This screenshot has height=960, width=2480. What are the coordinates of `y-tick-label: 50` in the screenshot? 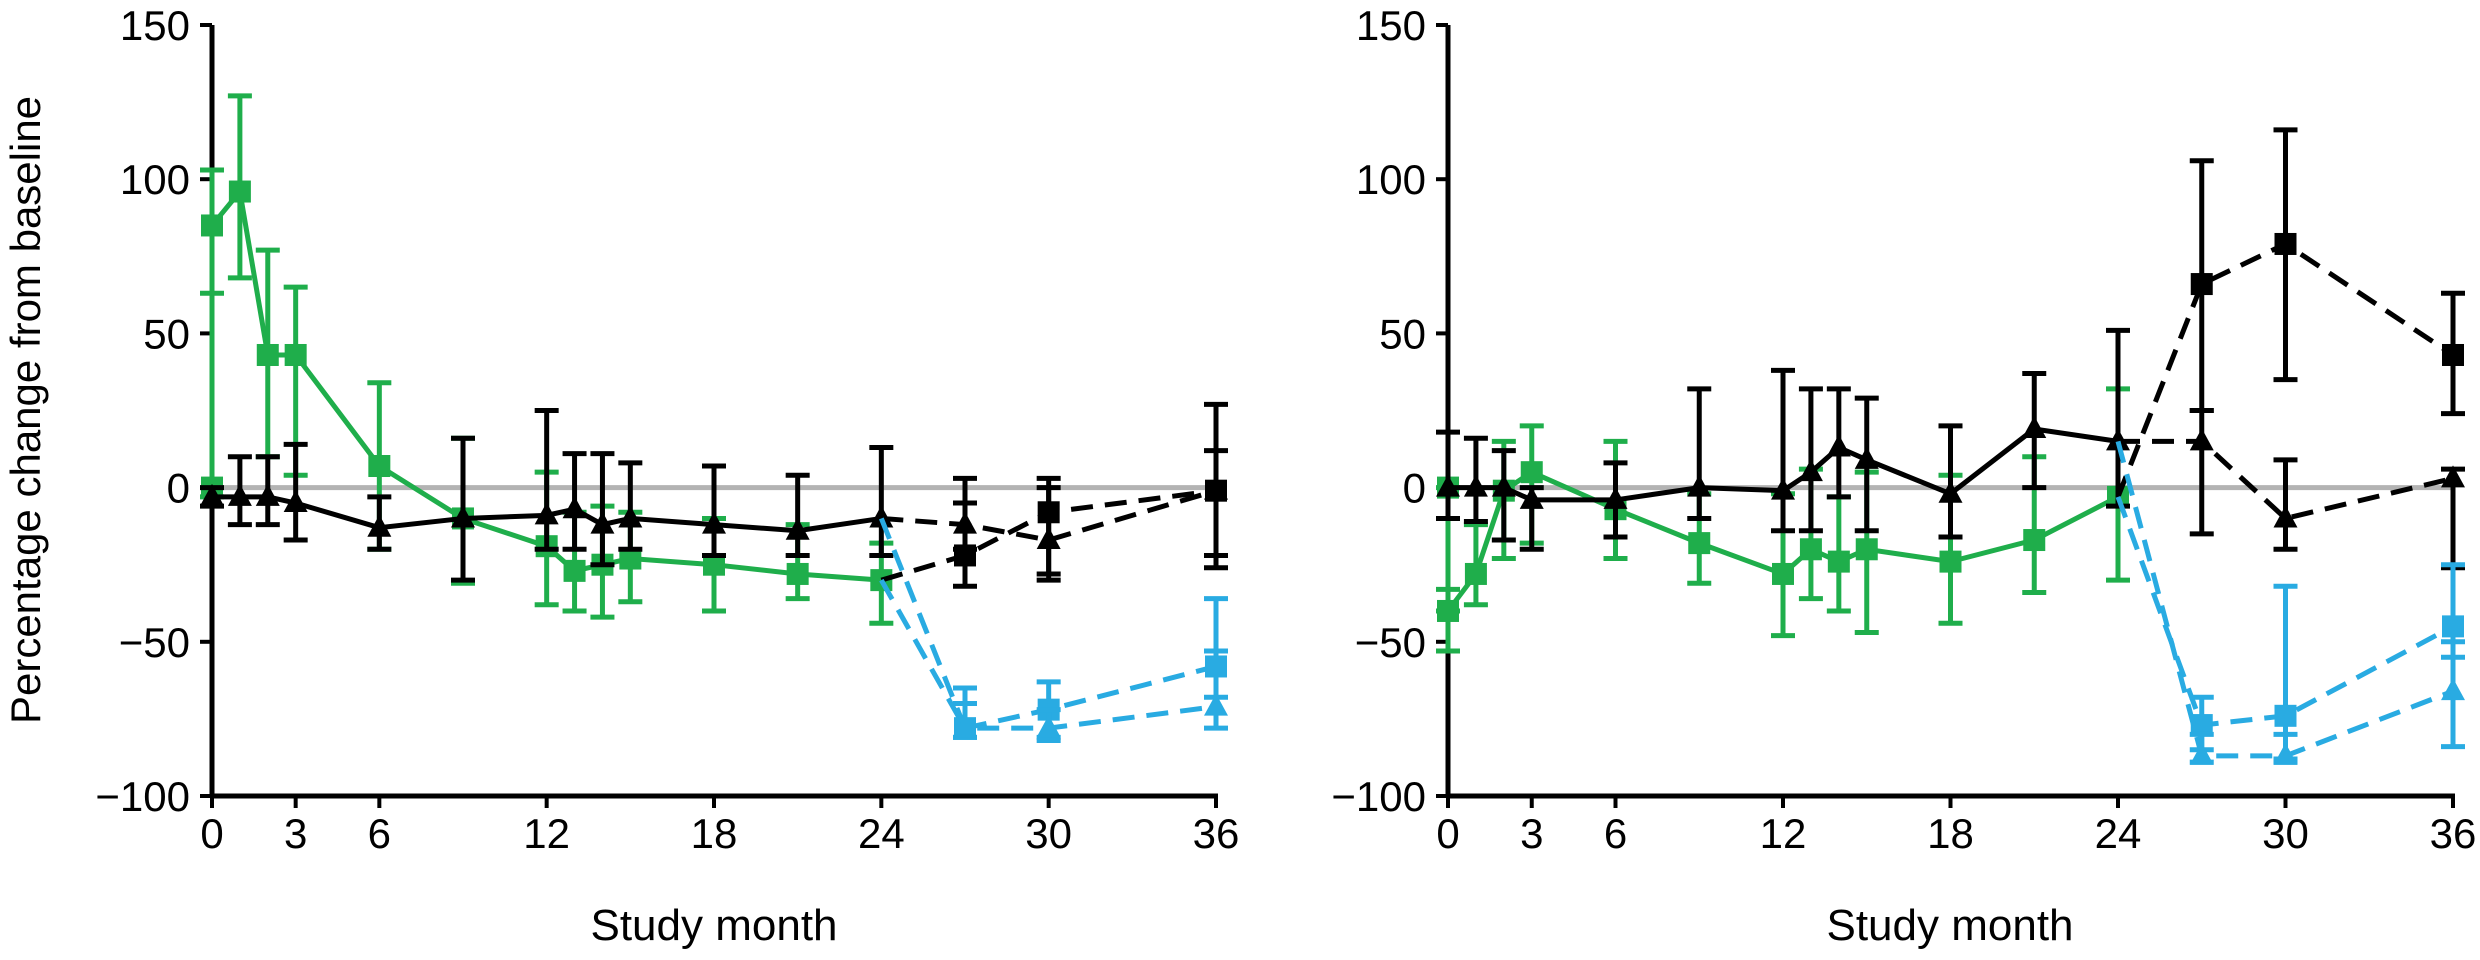 It's located at (166, 333).